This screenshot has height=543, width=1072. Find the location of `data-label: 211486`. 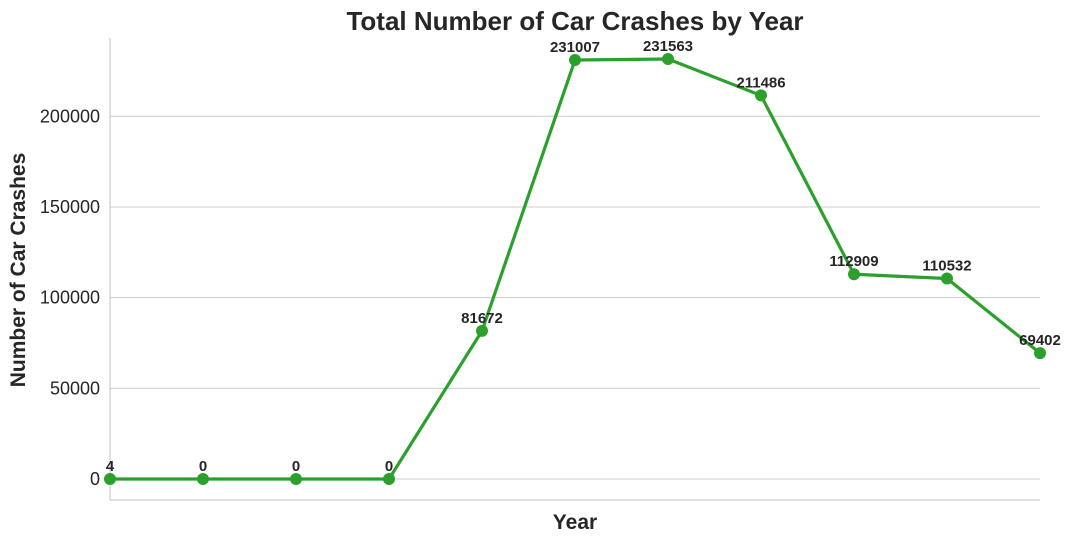

data-label: 211486 is located at coordinates (760, 82).